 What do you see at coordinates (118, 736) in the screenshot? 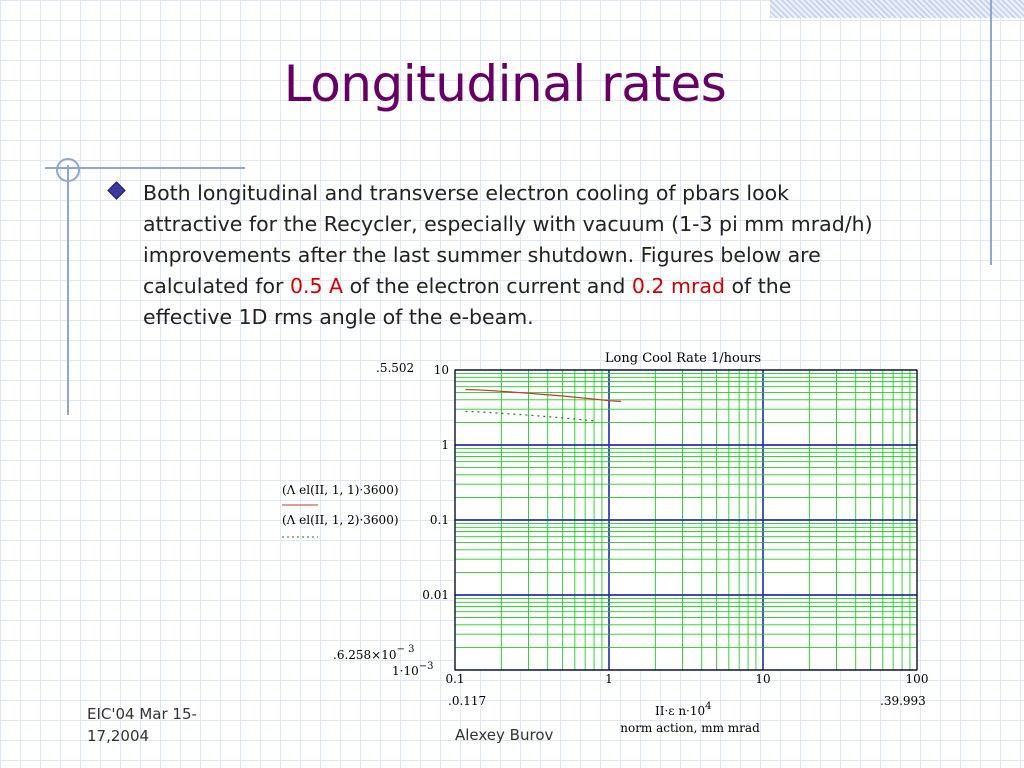
I see `footer-date-line: 17,2004` at bounding box center [118, 736].